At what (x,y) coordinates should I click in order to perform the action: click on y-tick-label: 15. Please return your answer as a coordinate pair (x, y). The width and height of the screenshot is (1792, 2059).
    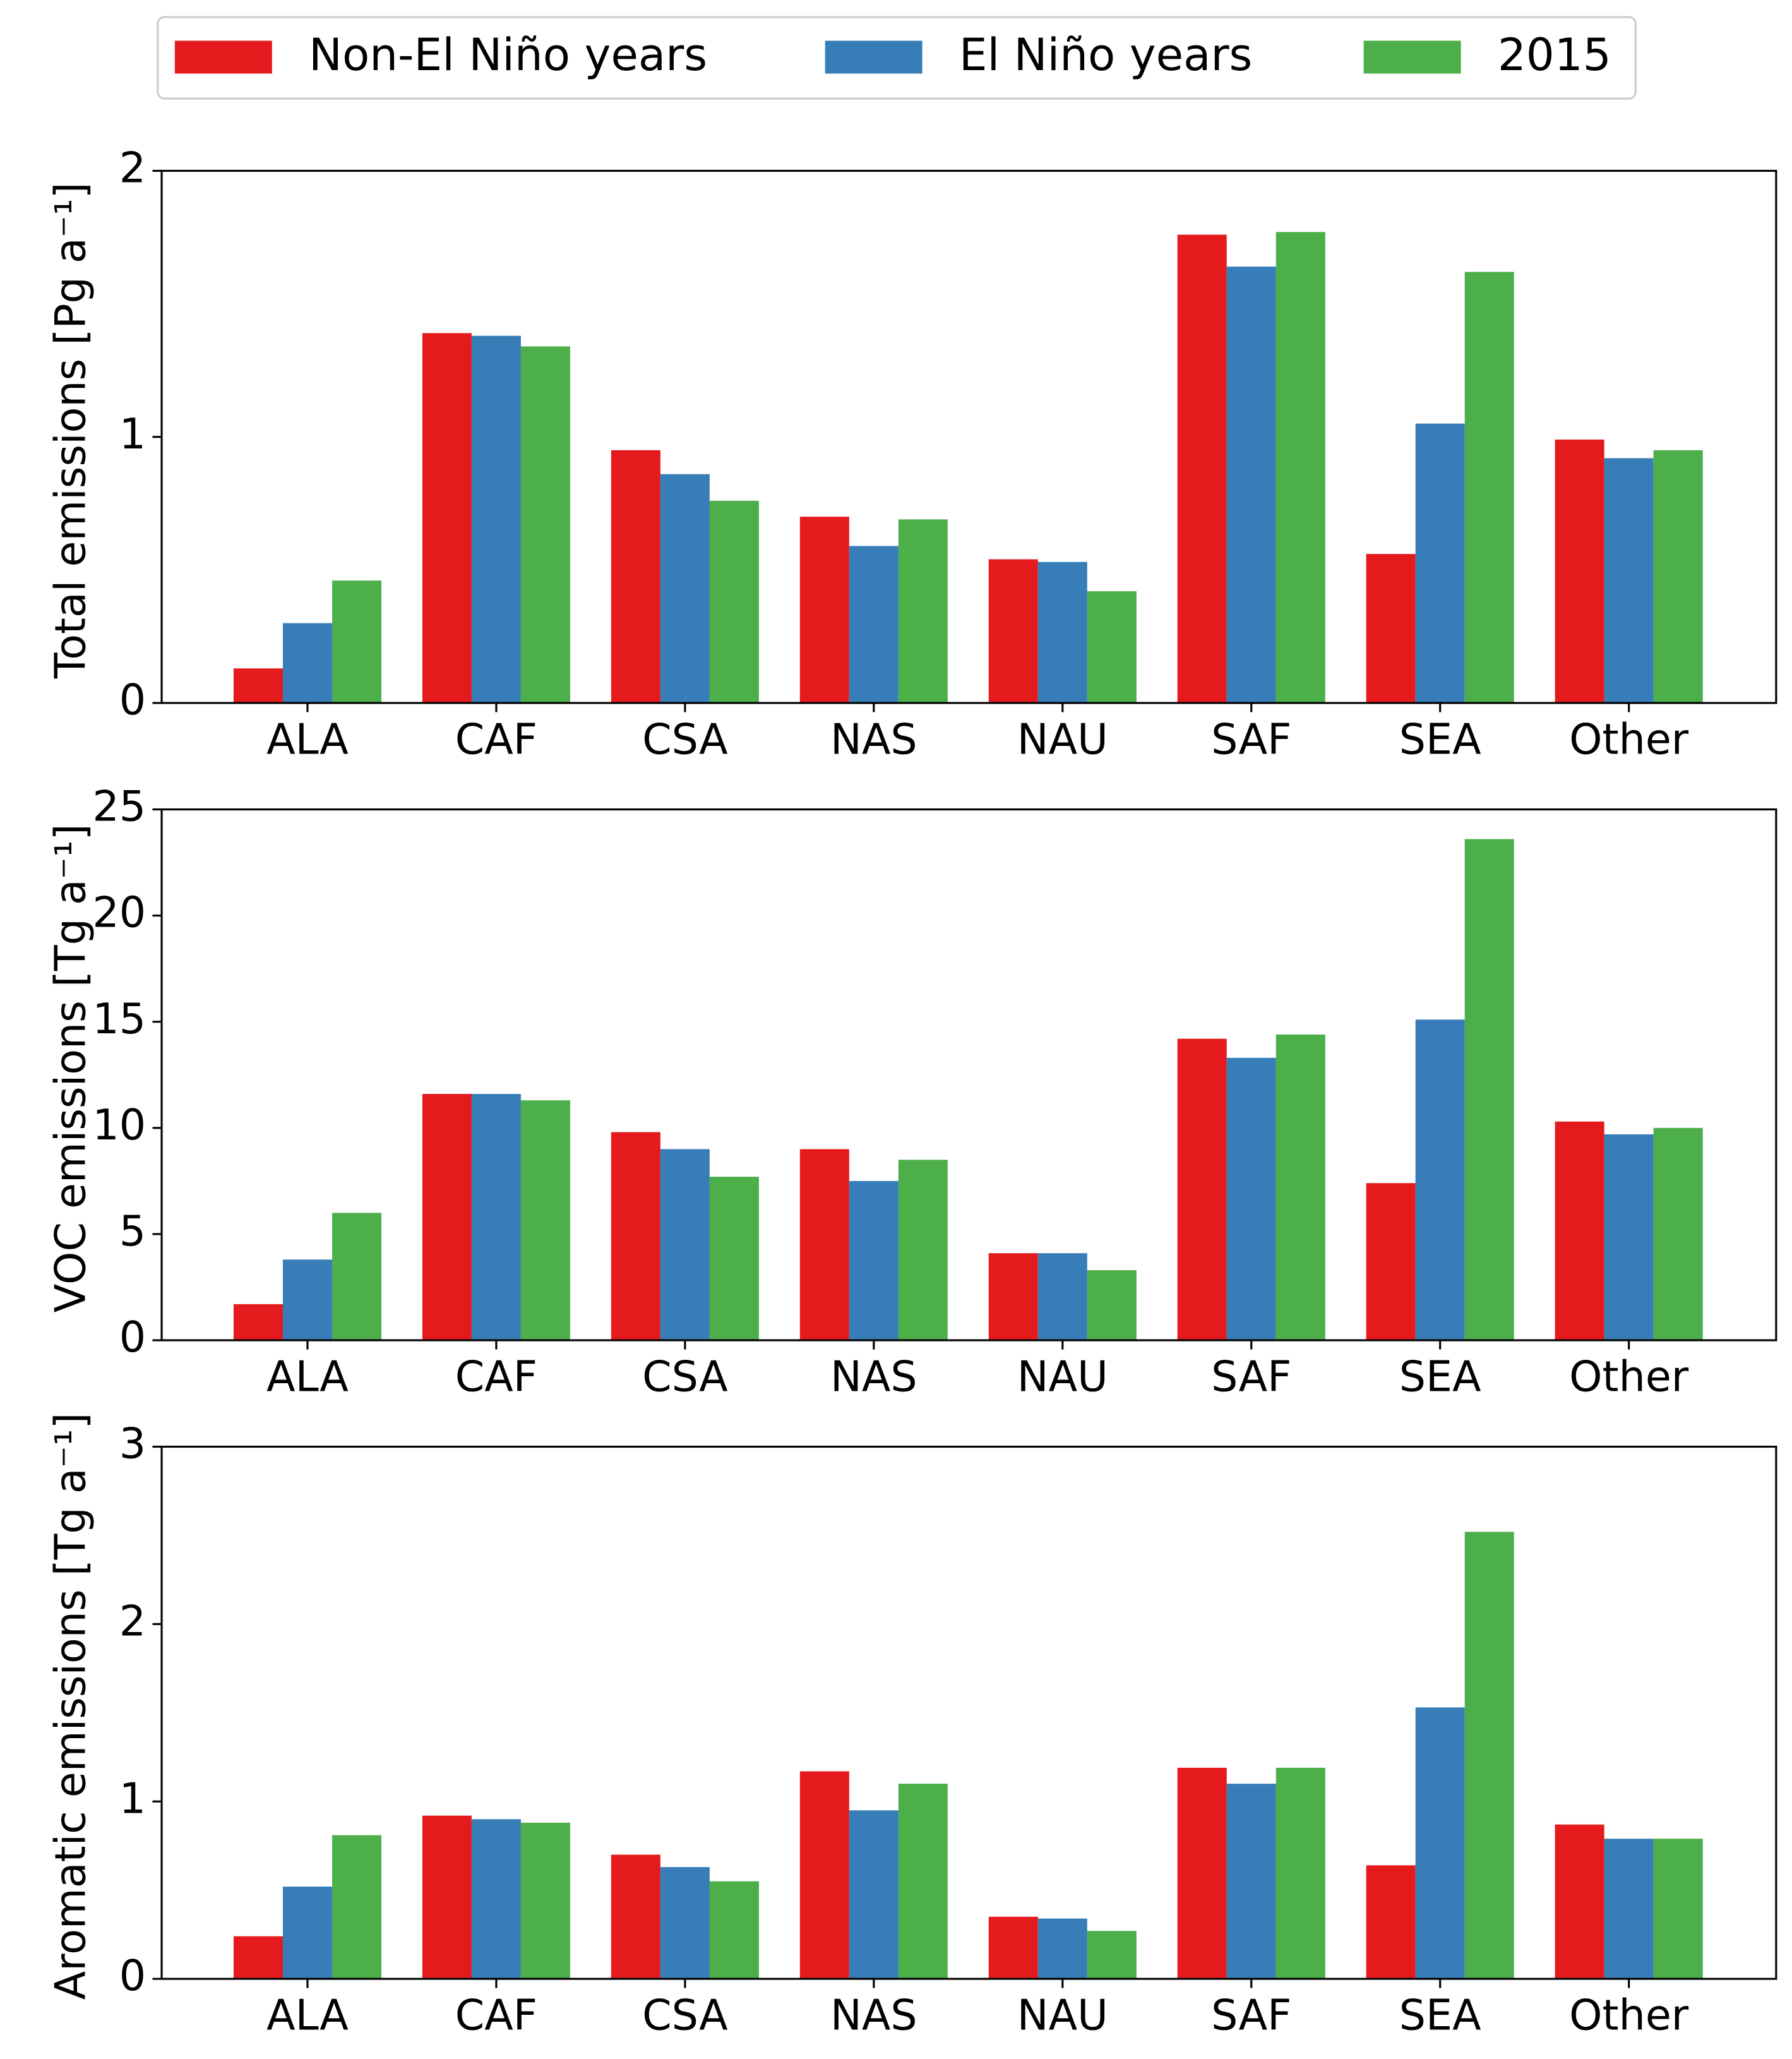
    Looking at the image, I should click on (119, 1019).